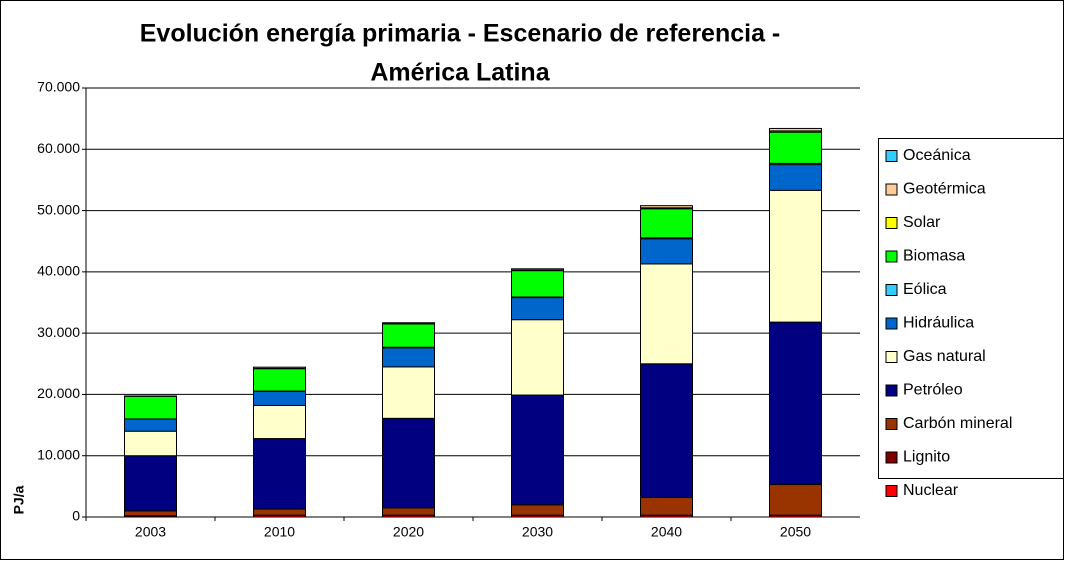 Image resolution: width=1065 pixels, height=561 pixels. Describe the element at coordinates (279, 532) in the screenshot. I see `x-tick-label: 2010` at that location.